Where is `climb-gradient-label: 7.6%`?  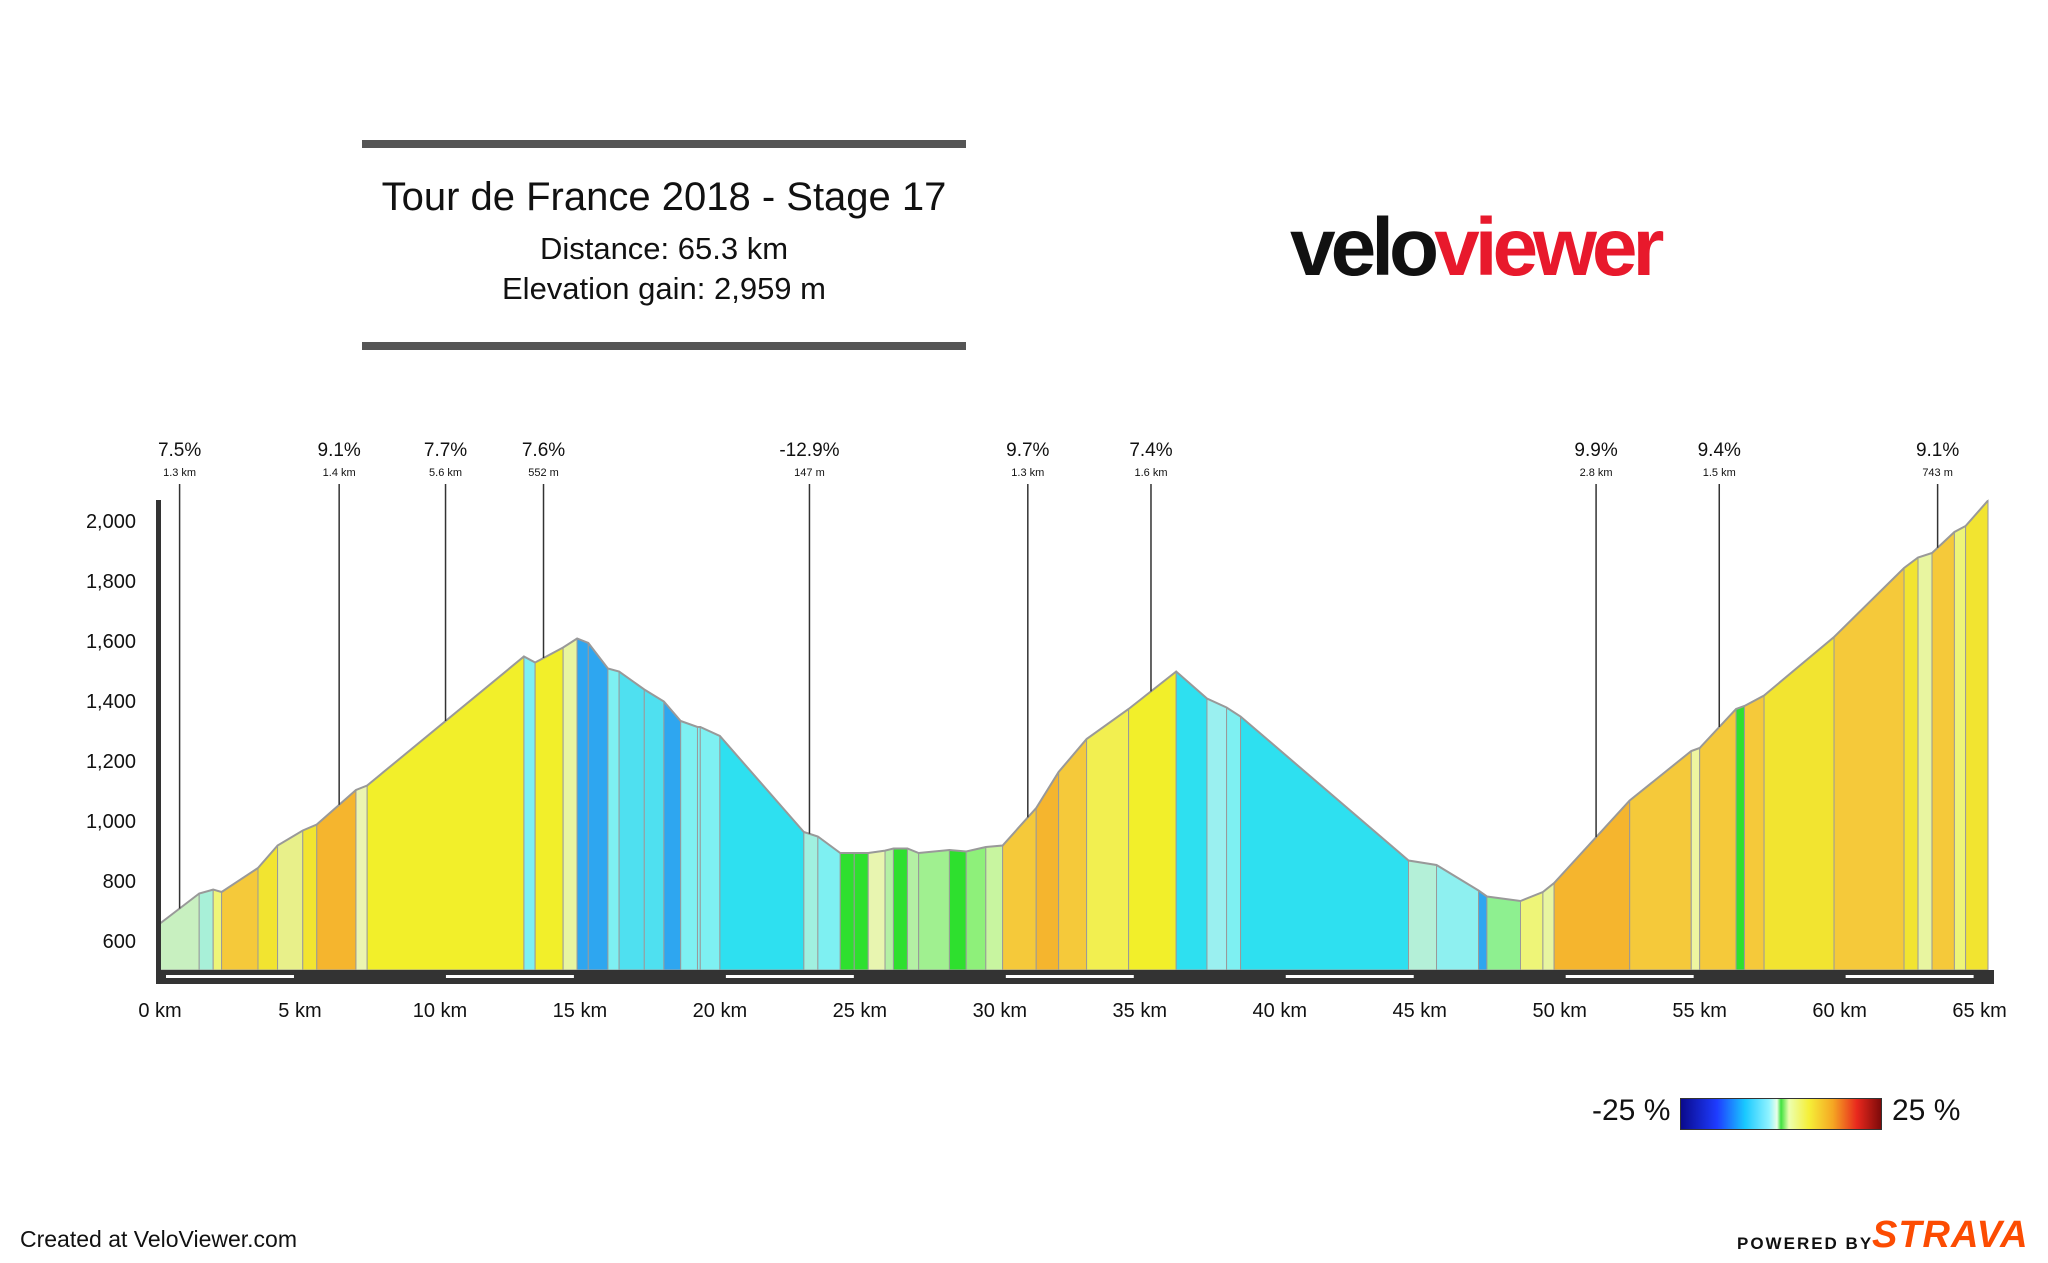 climb-gradient-label: 7.6% is located at coordinates (543, 450).